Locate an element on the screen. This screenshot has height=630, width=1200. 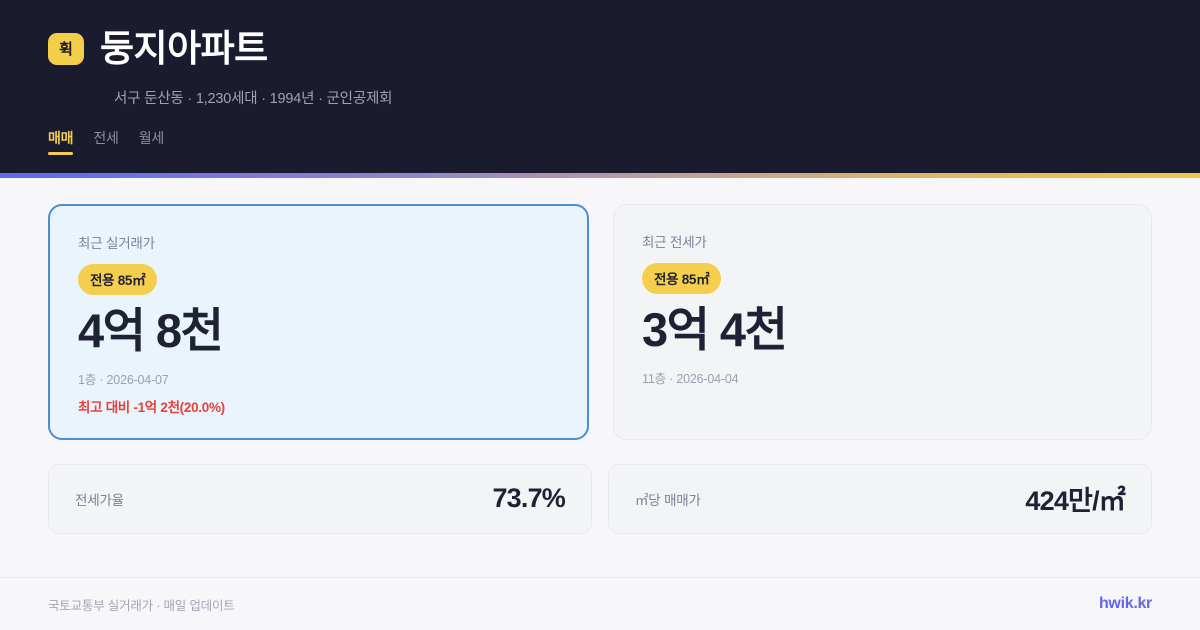
price-meta: 1층 · 2026-04-07 is located at coordinates (123, 379).